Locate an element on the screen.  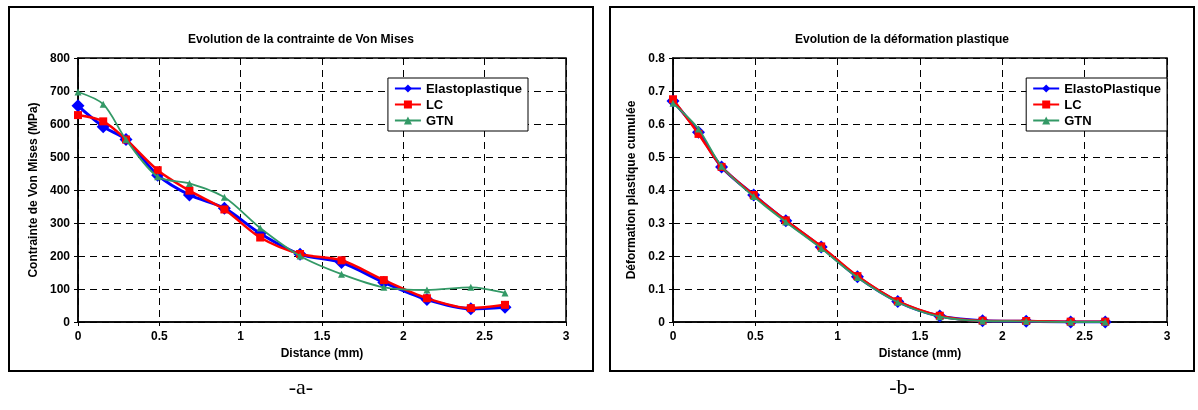
legend-label: Elastoplastique is located at coordinates (473, 88).